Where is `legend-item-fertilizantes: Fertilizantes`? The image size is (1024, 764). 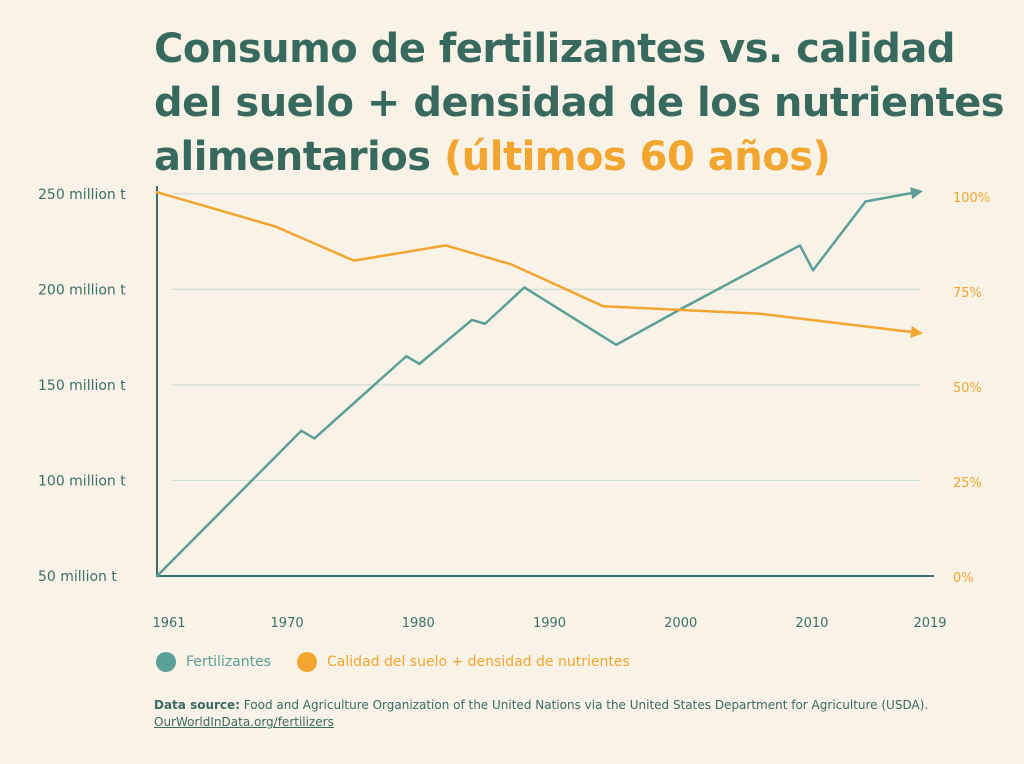
legend-item-fertilizantes: Fertilizantes is located at coordinates (213, 662).